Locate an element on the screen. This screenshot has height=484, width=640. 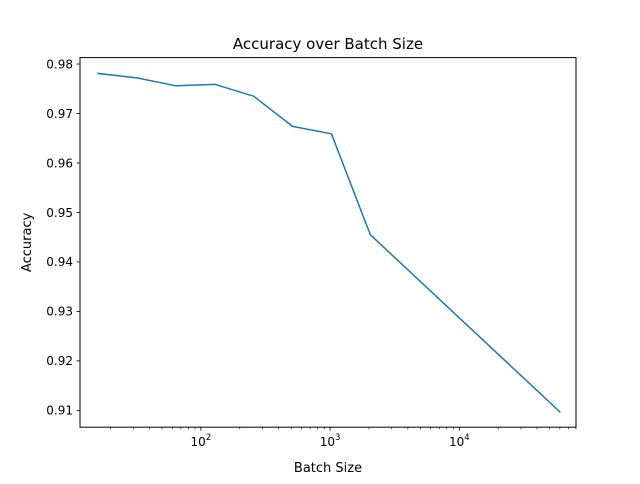
y-tick-label: 0.94 is located at coordinates (59, 262).